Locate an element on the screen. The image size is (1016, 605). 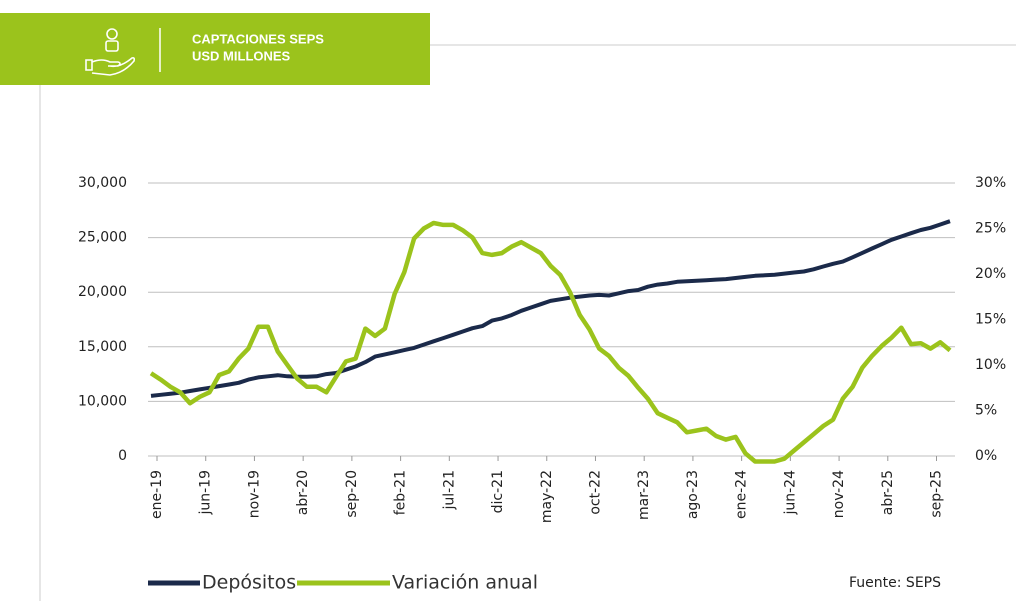
y2-tick-label: 30% is located at coordinates (990, 183).